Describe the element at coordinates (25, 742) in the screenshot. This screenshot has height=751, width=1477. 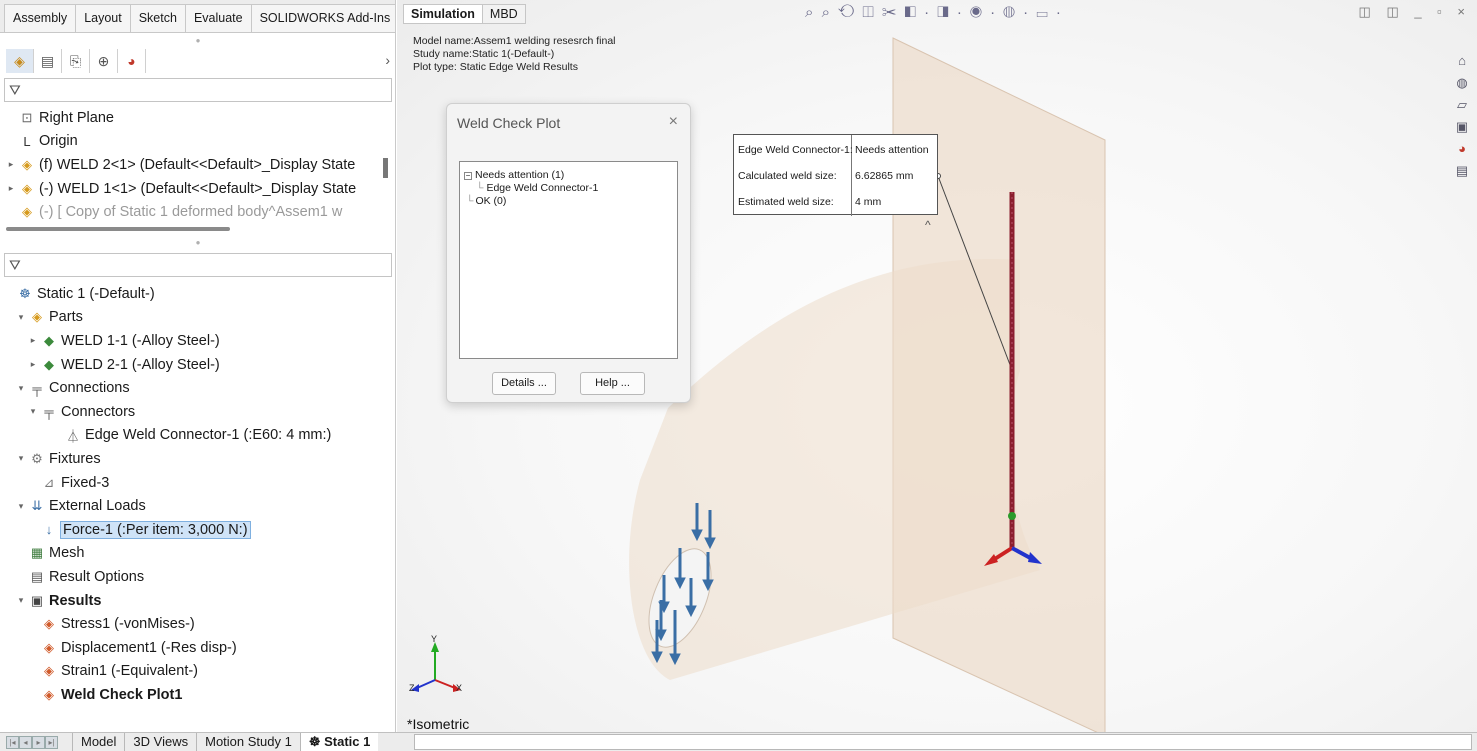
I see `prev-tab-icon: ◂` at that location.